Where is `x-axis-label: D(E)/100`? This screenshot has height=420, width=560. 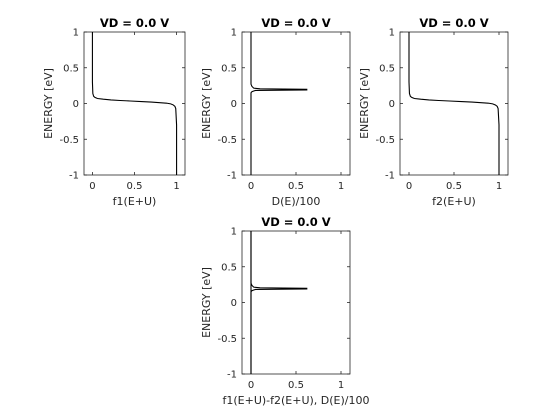 x-axis-label: D(E)/100 is located at coordinates (296, 201).